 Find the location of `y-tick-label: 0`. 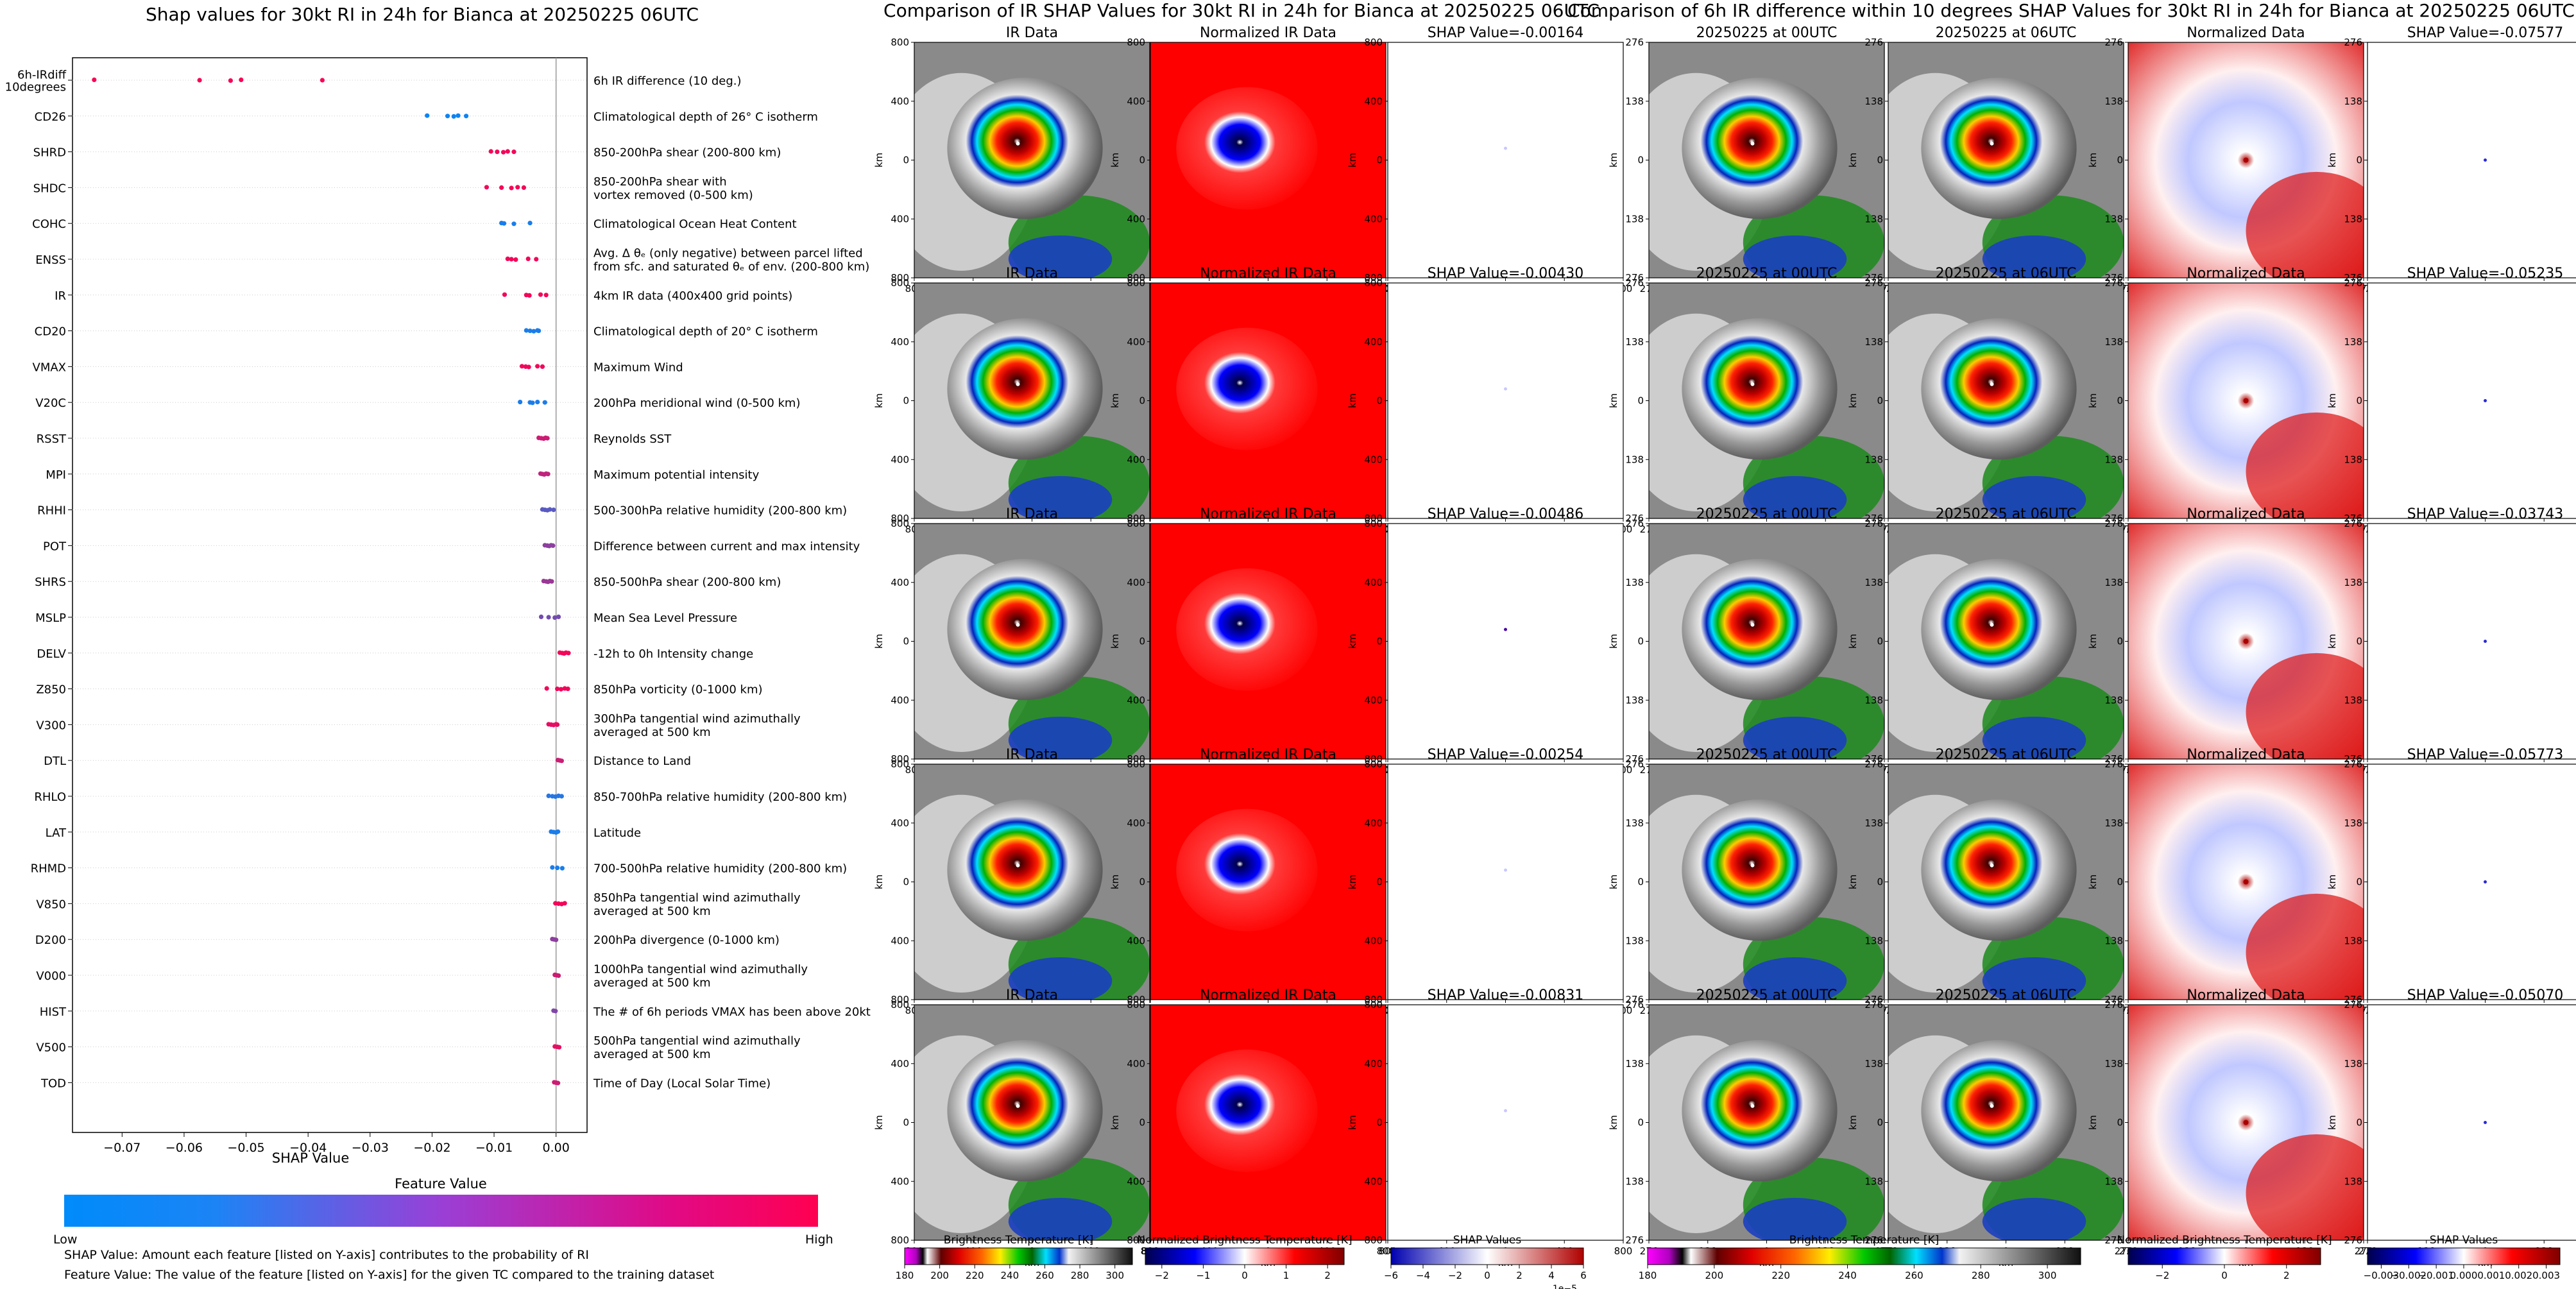

y-tick-label: 0 is located at coordinates (2120, 401).